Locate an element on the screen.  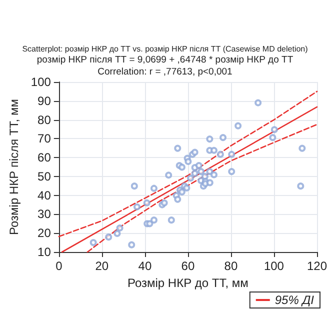
y-tick-label: 80 is located at coordinates (45, 119).